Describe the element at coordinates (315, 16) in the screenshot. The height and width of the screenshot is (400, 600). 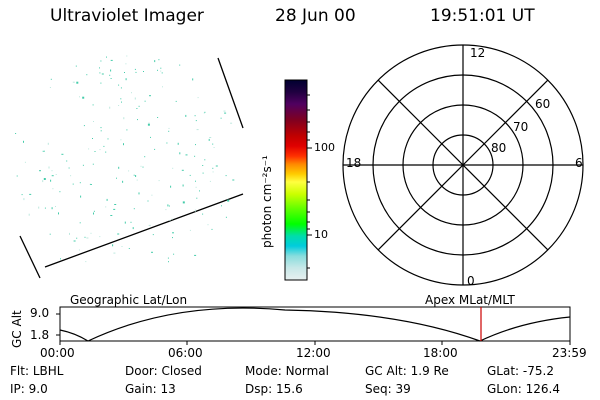
I see `date-label: 28 Jun 00` at that location.